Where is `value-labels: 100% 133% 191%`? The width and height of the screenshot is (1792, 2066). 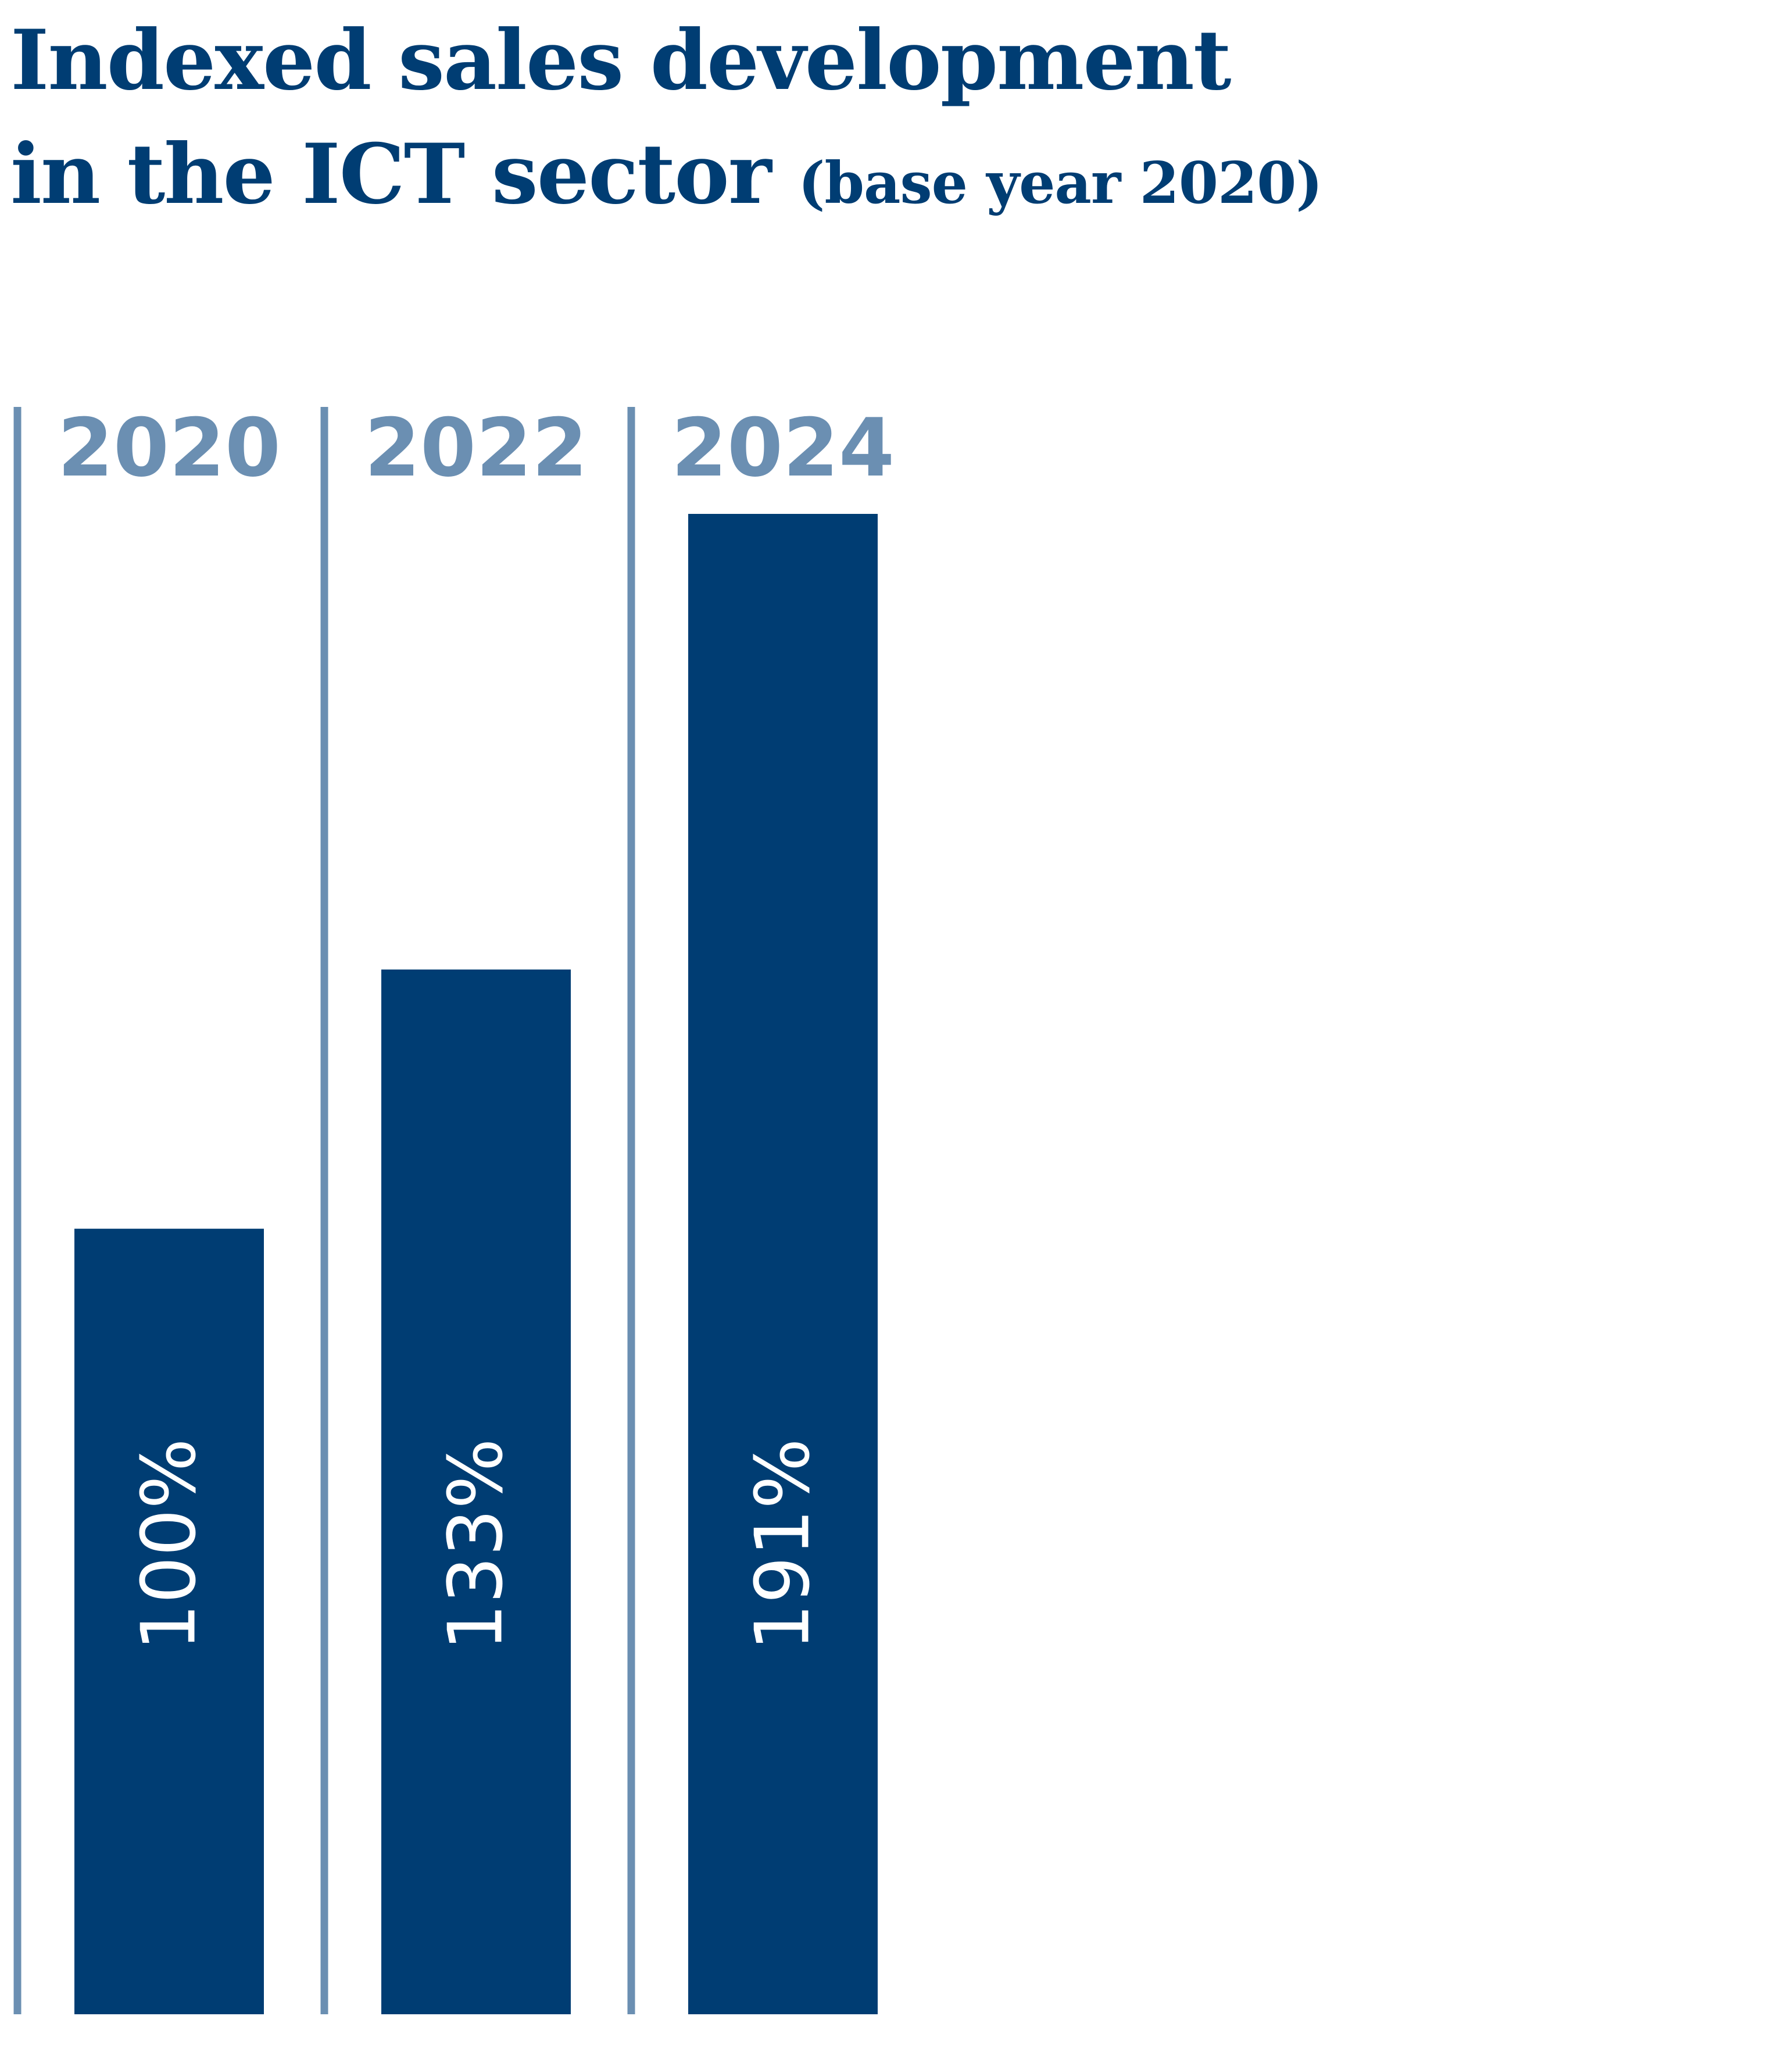 value-labels: 100% 133% 191% is located at coordinates (476, 1545).